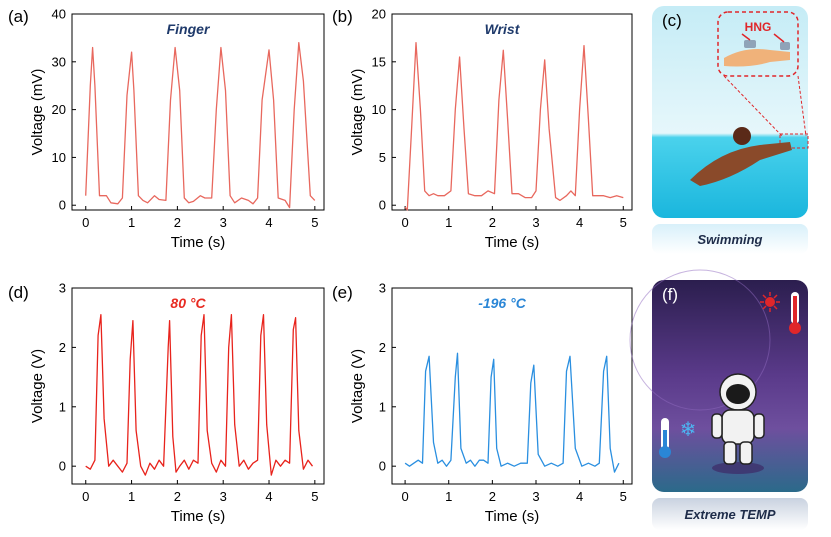 The width and height of the screenshot is (831, 537). What do you see at coordinates (503, 29) in the screenshot?
I see `chart-title: Wrist` at bounding box center [503, 29].